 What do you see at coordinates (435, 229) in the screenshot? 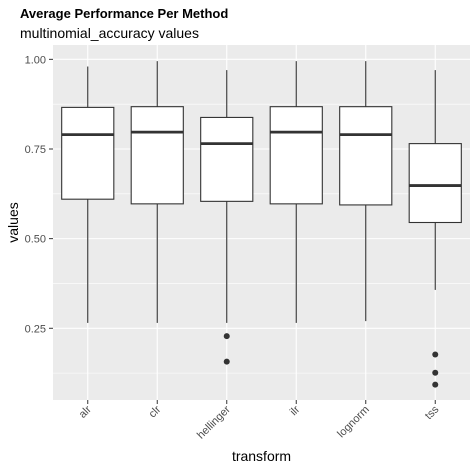
I see `box-tss` at bounding box center [435, 229].